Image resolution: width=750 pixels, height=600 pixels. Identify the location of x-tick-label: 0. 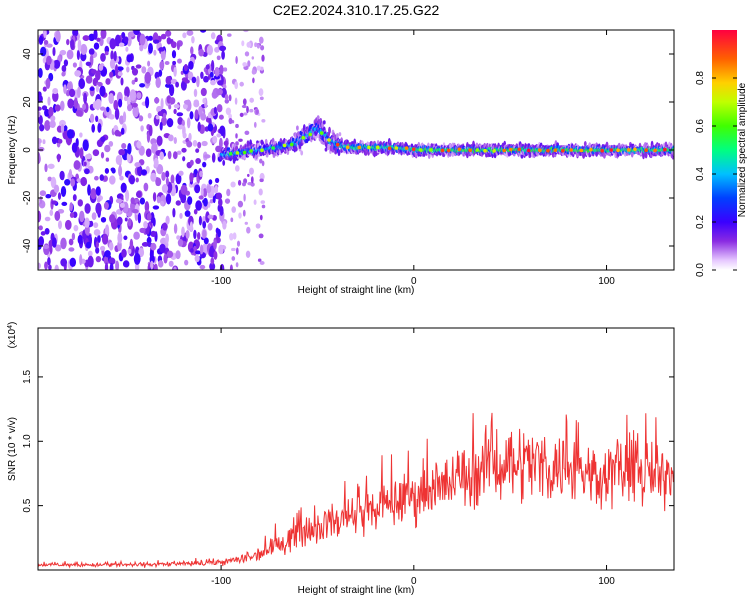
(414, 581).